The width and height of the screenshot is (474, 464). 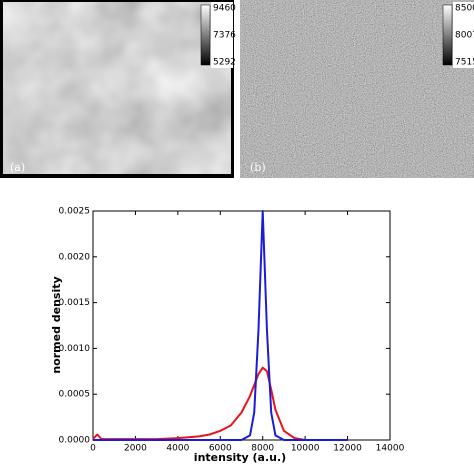 I want to click on x-tick-label: 8000, so click(x=262, y=449).